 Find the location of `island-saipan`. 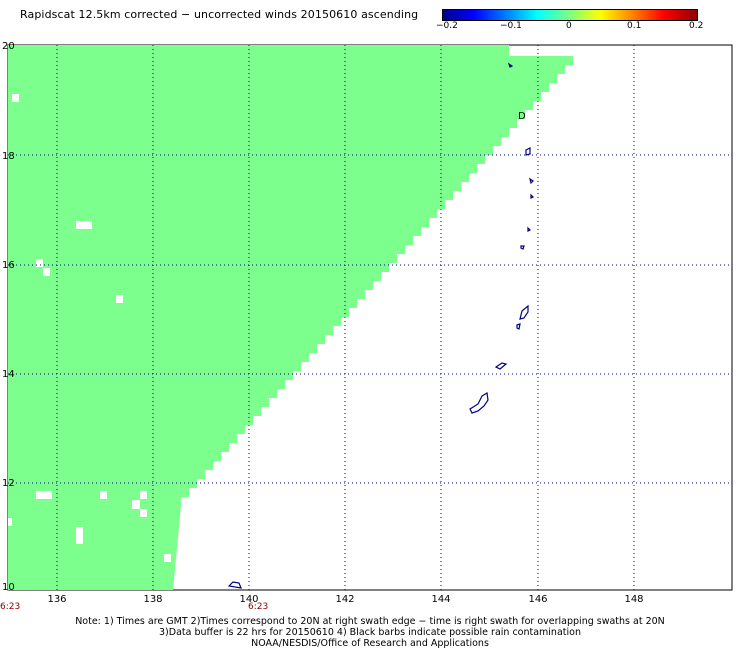

island-saipan is located at coordinates (524, 312).